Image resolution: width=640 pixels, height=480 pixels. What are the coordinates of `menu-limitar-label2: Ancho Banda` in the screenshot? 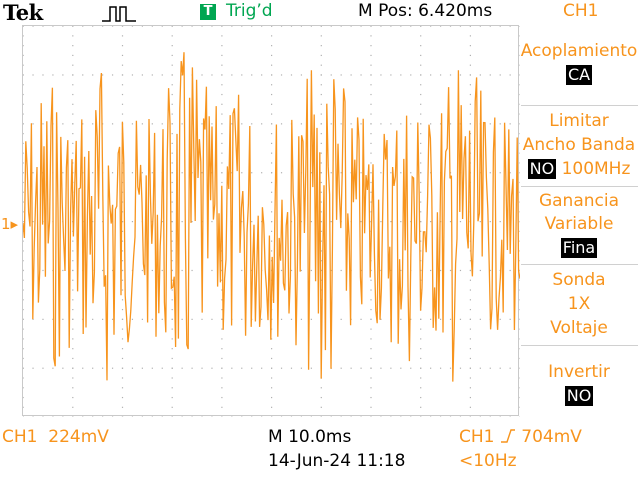 It's located at (579, 145).